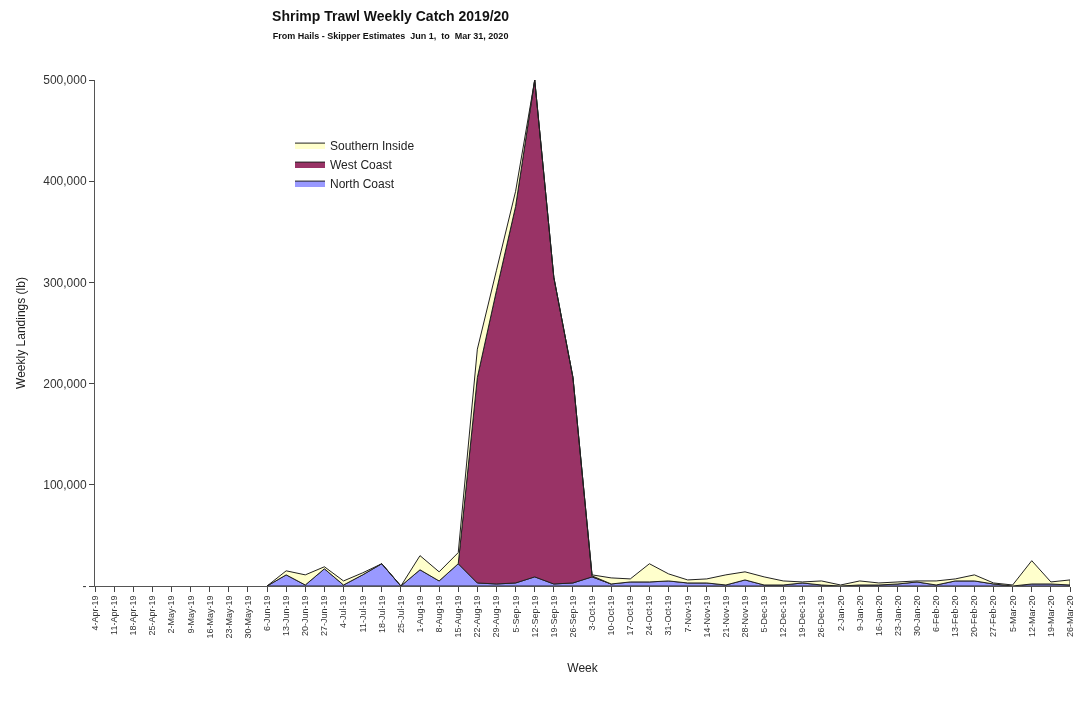  I want to click on x-tick-label: 12-Mar-20, so click(1031, 616).